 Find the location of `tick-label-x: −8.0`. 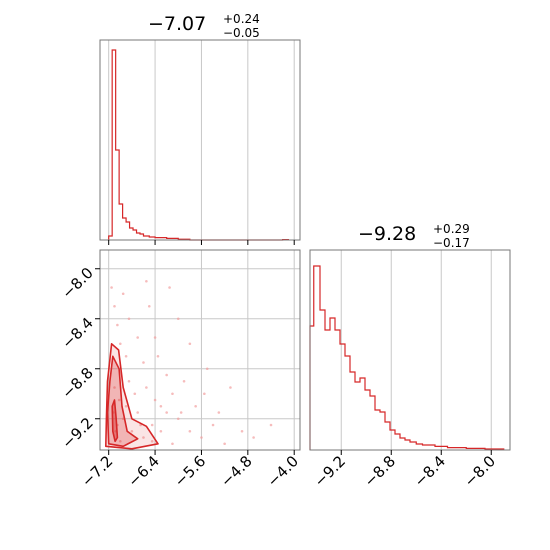

tick-label-x: −8.0 is located at coordinates (480, 471).